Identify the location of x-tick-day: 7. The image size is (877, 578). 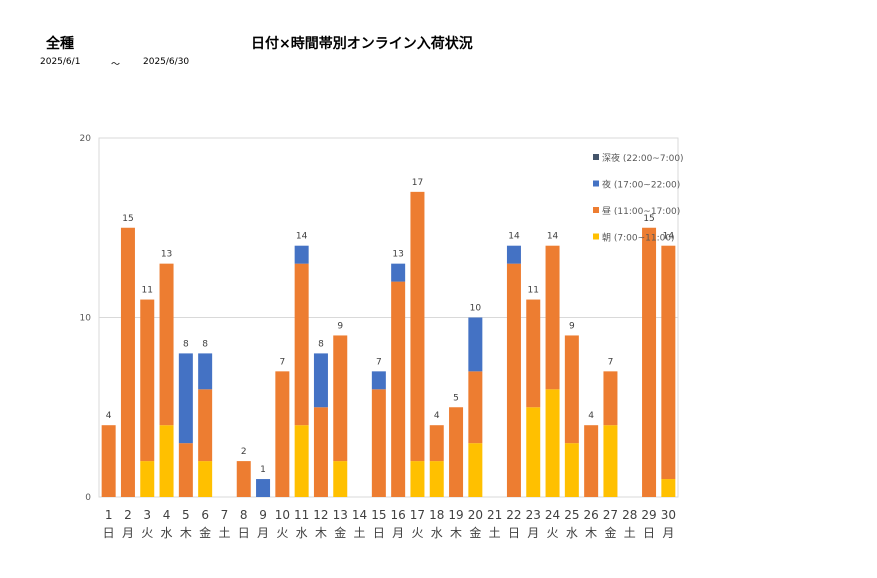
(225, 515).